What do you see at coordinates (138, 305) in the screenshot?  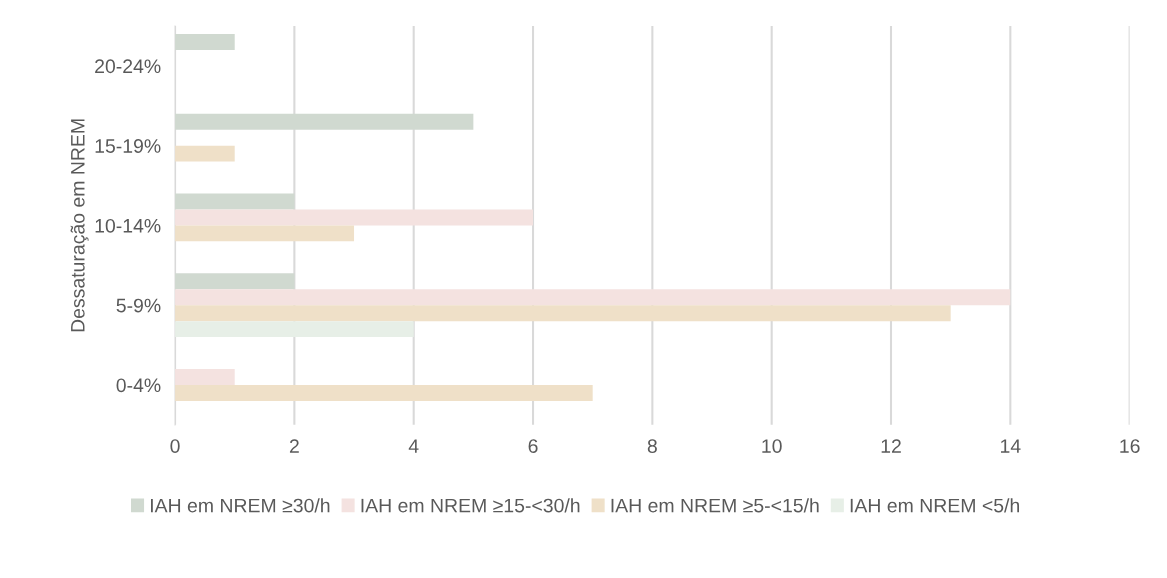 I see `y-tick-label: 5-9%` at bounding box center [138, 305].